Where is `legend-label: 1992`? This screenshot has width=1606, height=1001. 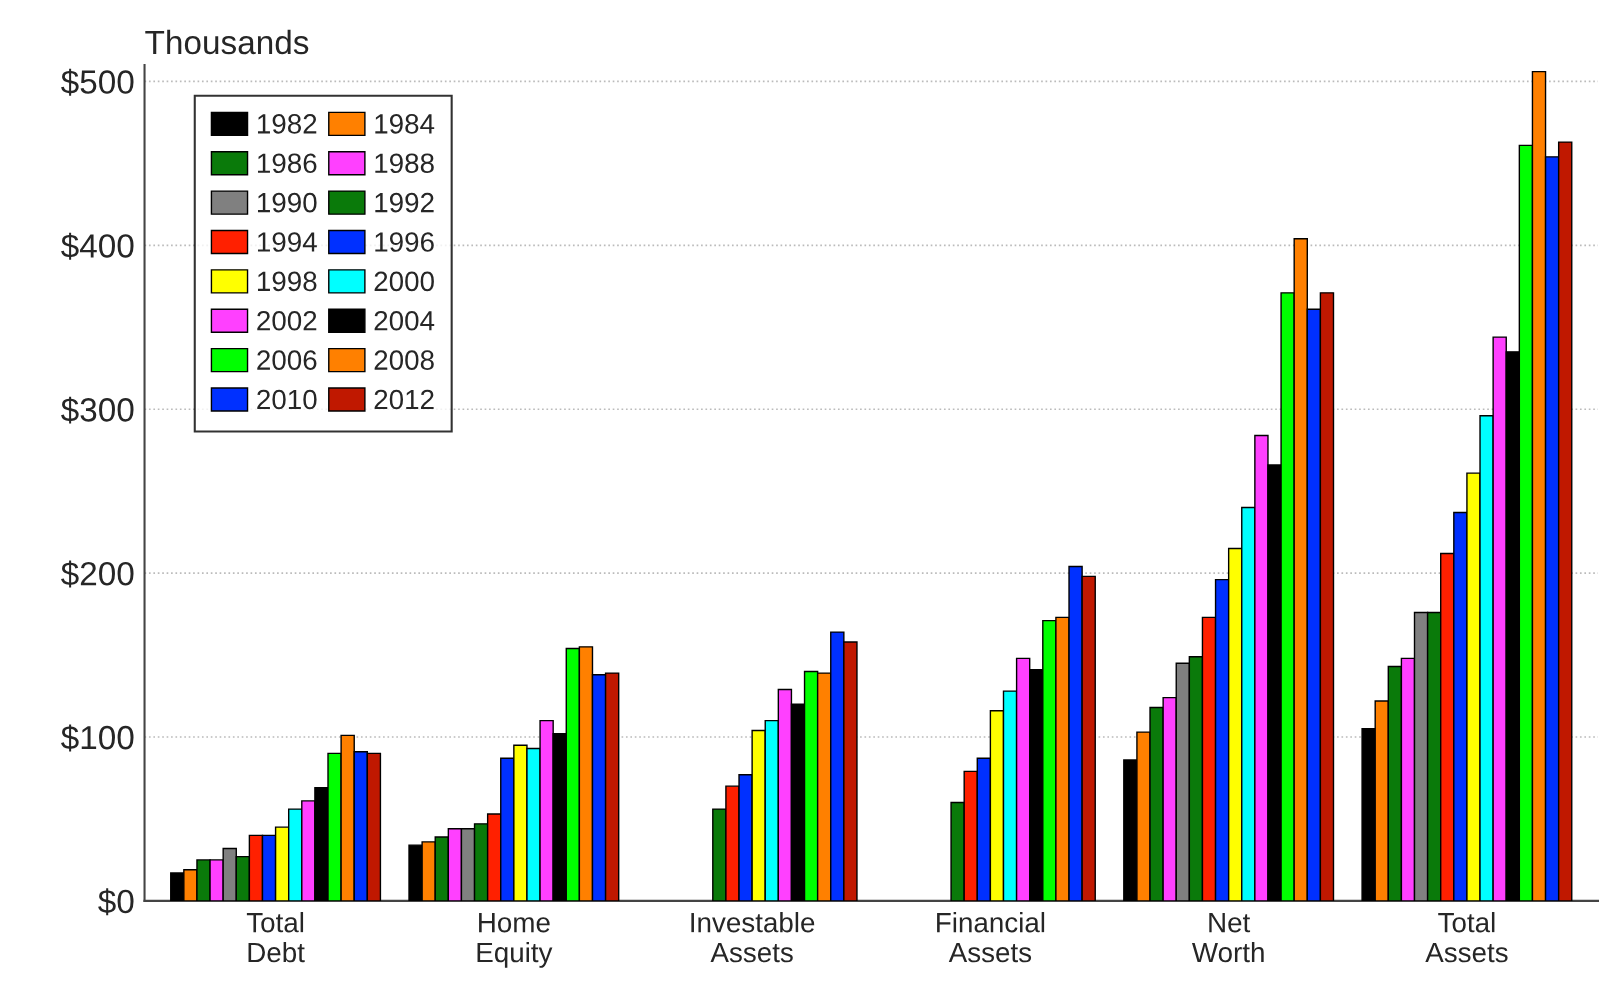 legend-label: 1992 is located at coordinates (404, 202).